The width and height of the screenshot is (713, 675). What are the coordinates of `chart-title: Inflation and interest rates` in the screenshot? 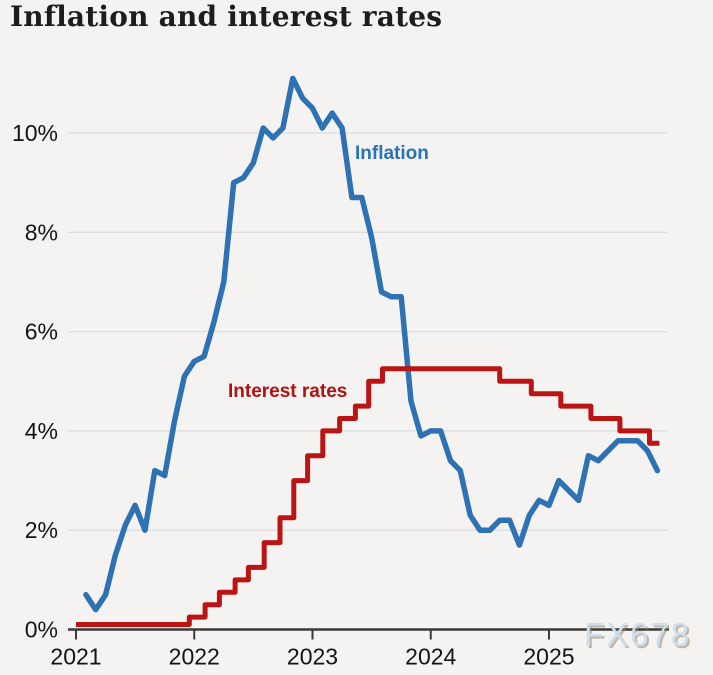 It's located at (226, 16).